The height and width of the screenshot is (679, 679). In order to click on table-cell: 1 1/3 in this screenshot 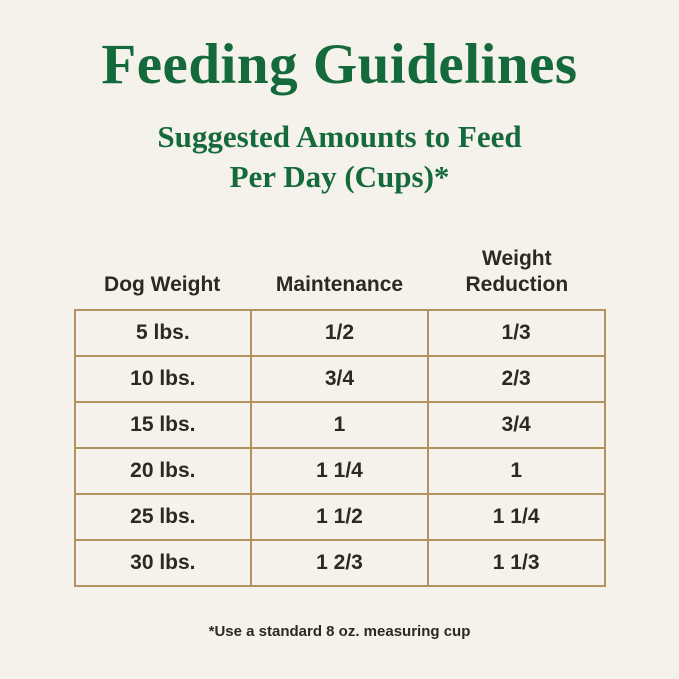, I will do `click(516, 562)`.